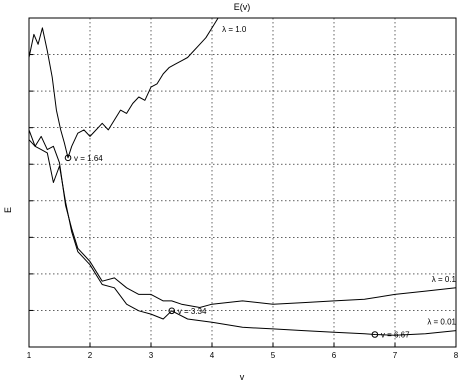 Image resolution: width=461 pixels, height=382 pixels. What do you see at coordinates (90, 355) in the screenshot?
I see `x-tick-label: 2` at bounding box center [90, 355].